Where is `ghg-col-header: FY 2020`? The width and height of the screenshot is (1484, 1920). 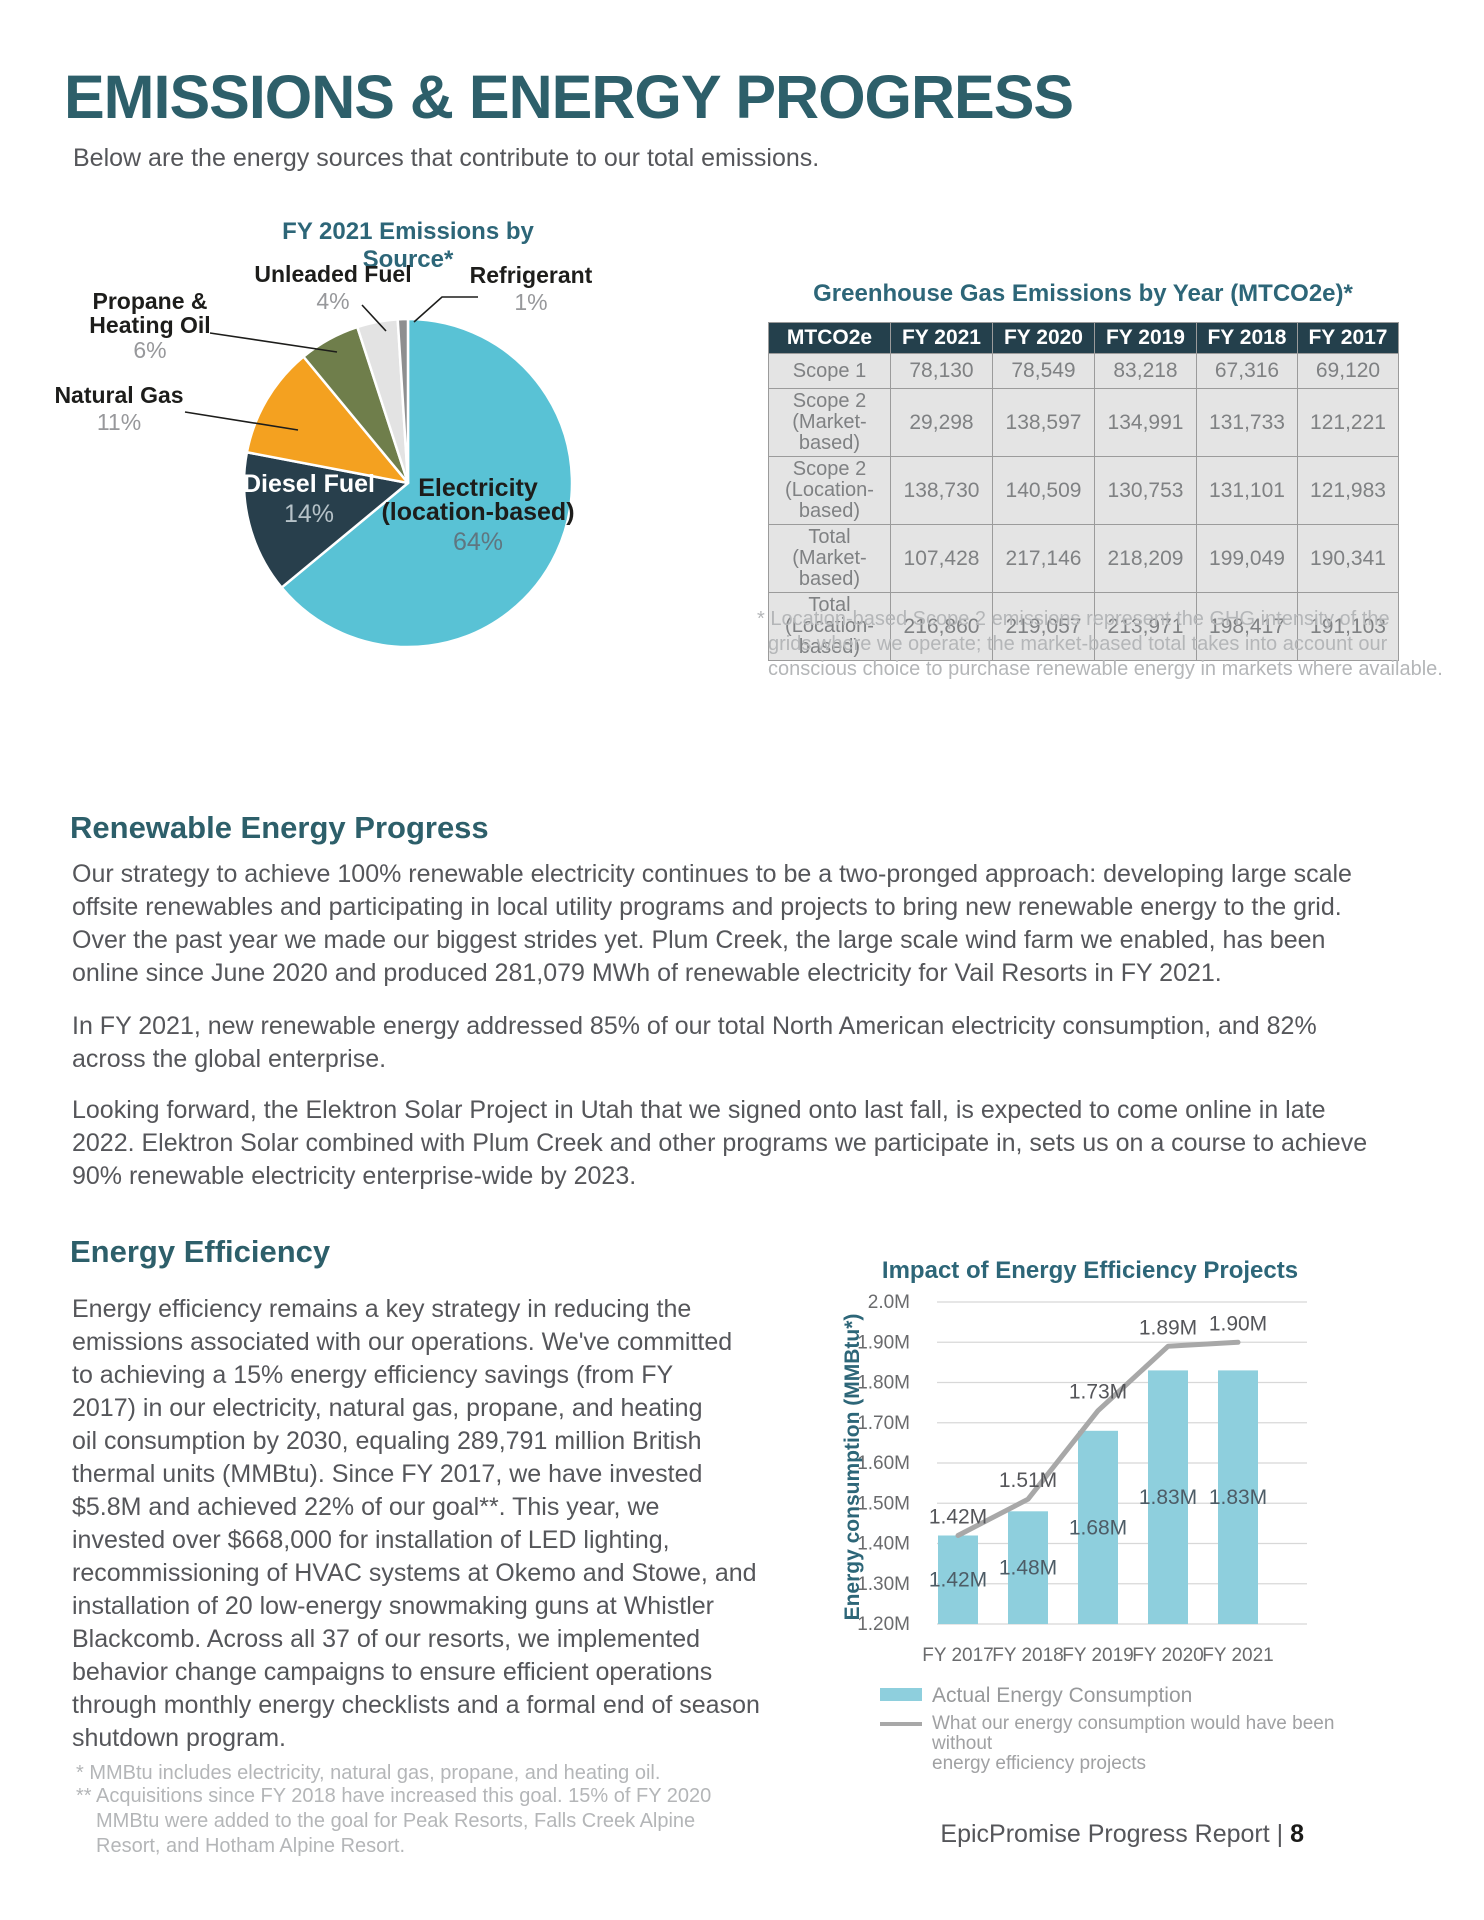 ghg-col-header: FY 2020 is located at coordinates (1043, 338).